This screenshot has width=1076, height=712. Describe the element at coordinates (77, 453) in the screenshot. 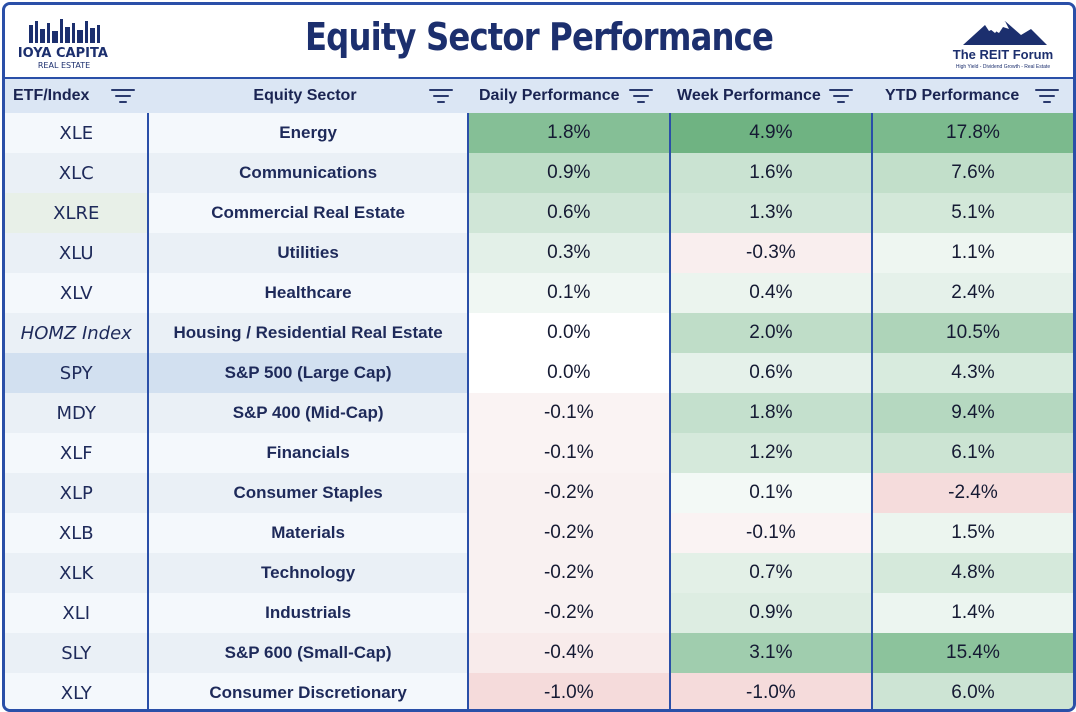

I see `etf-cell: XLF` at that location.